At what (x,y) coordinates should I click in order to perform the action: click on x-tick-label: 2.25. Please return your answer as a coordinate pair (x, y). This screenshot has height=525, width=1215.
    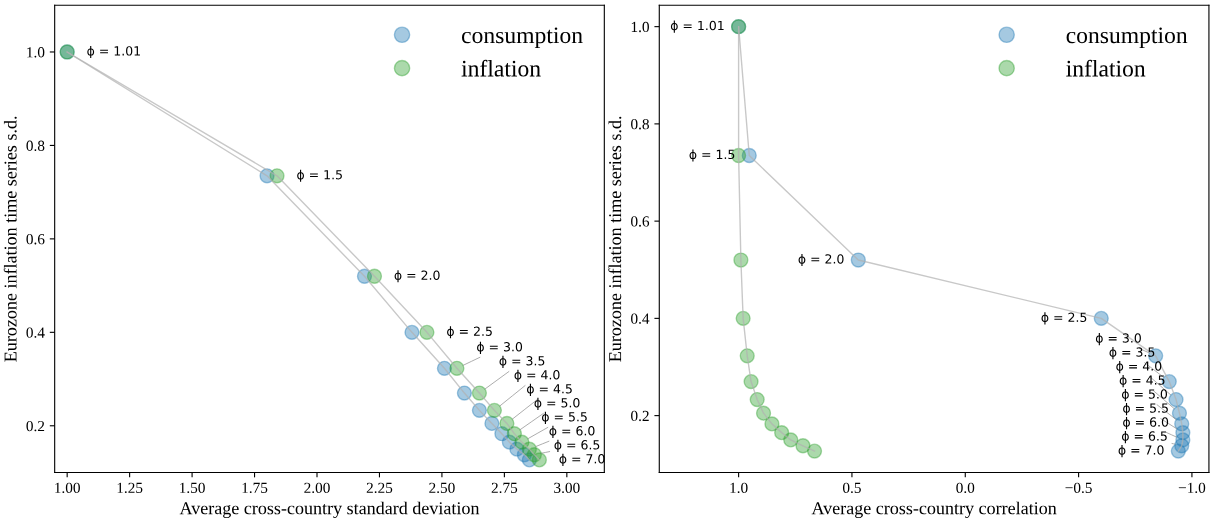
    Looking at the image, I should click on (379, 488).